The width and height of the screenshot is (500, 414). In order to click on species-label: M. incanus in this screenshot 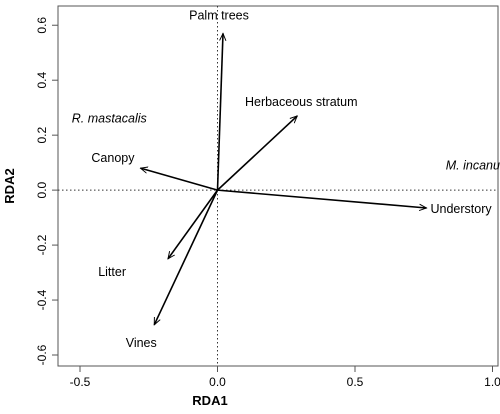, I will do `click(473, 165)`.